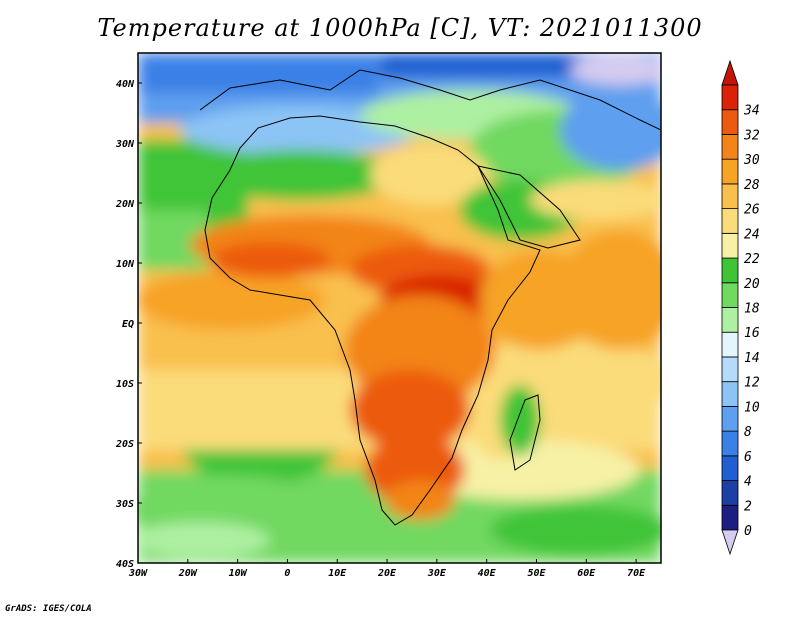 The height and width of the screenshot is (618, 800). What do you see at coordinates (752, 259) in the screenshot?
I see `colorbar-label: 22` at bounding box center [752, 259].